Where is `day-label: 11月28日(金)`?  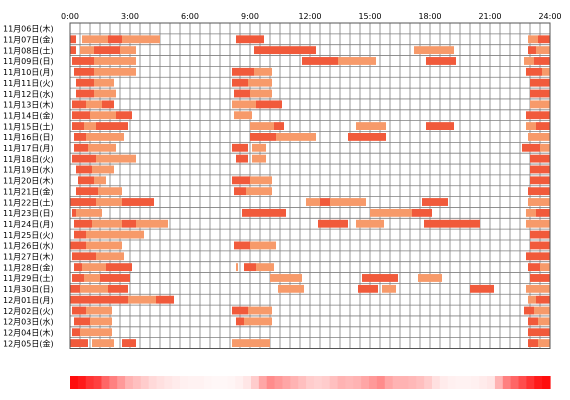 day-label: 11月28日(金) is located at coordinates (28, 267).